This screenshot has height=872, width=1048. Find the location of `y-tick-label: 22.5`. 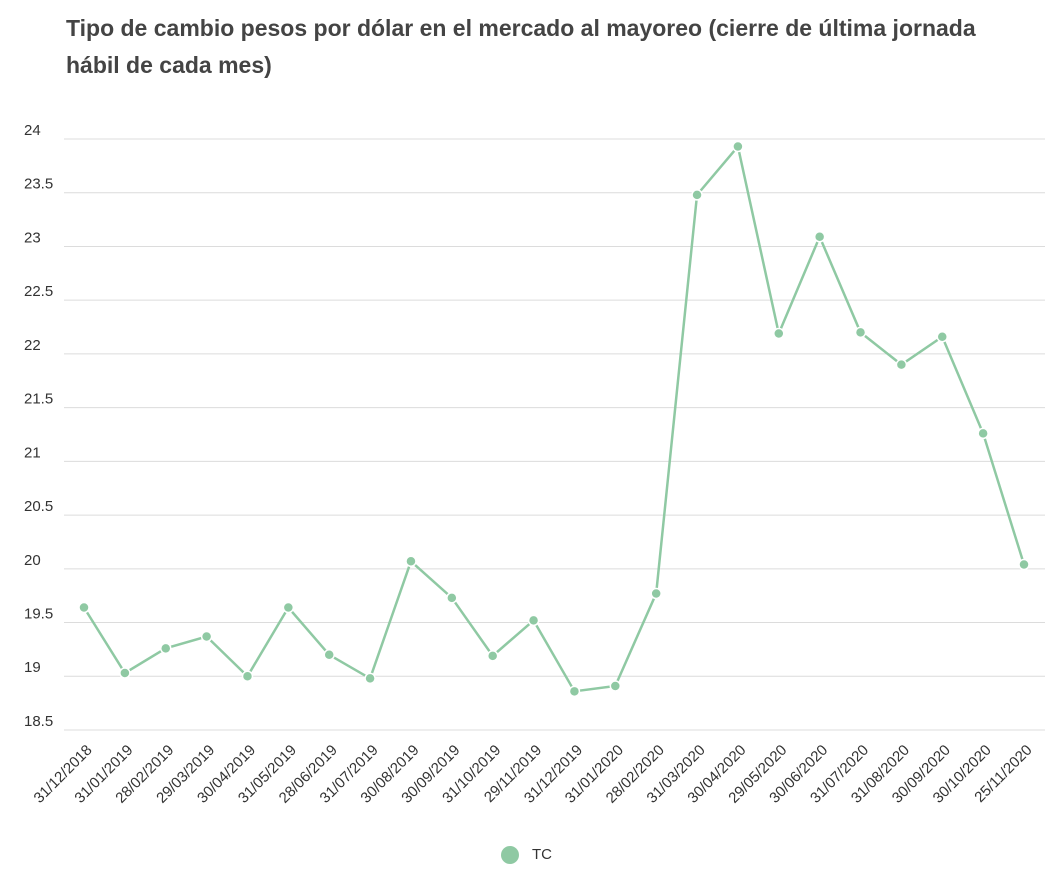

y-tick-label: 22.5 is located at coordinates (38, 291).